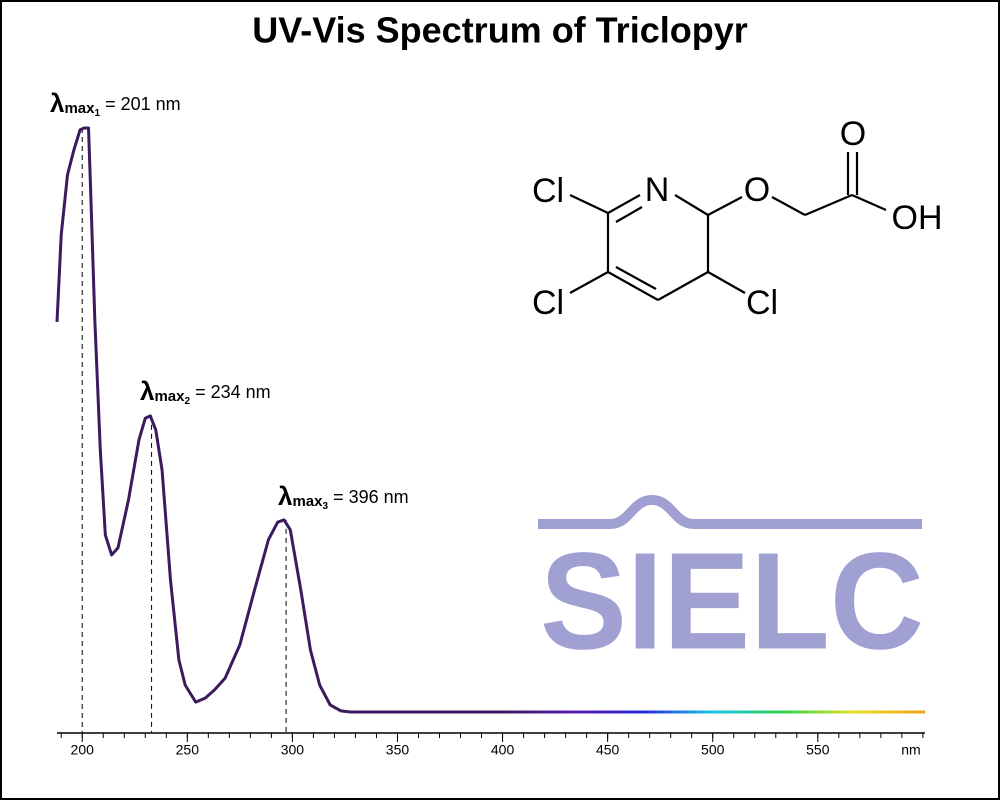  What do you see at coordinates (326, 506) in the screenshot?
I see `peak-label-part: 3` at bounding box center [326, 506].